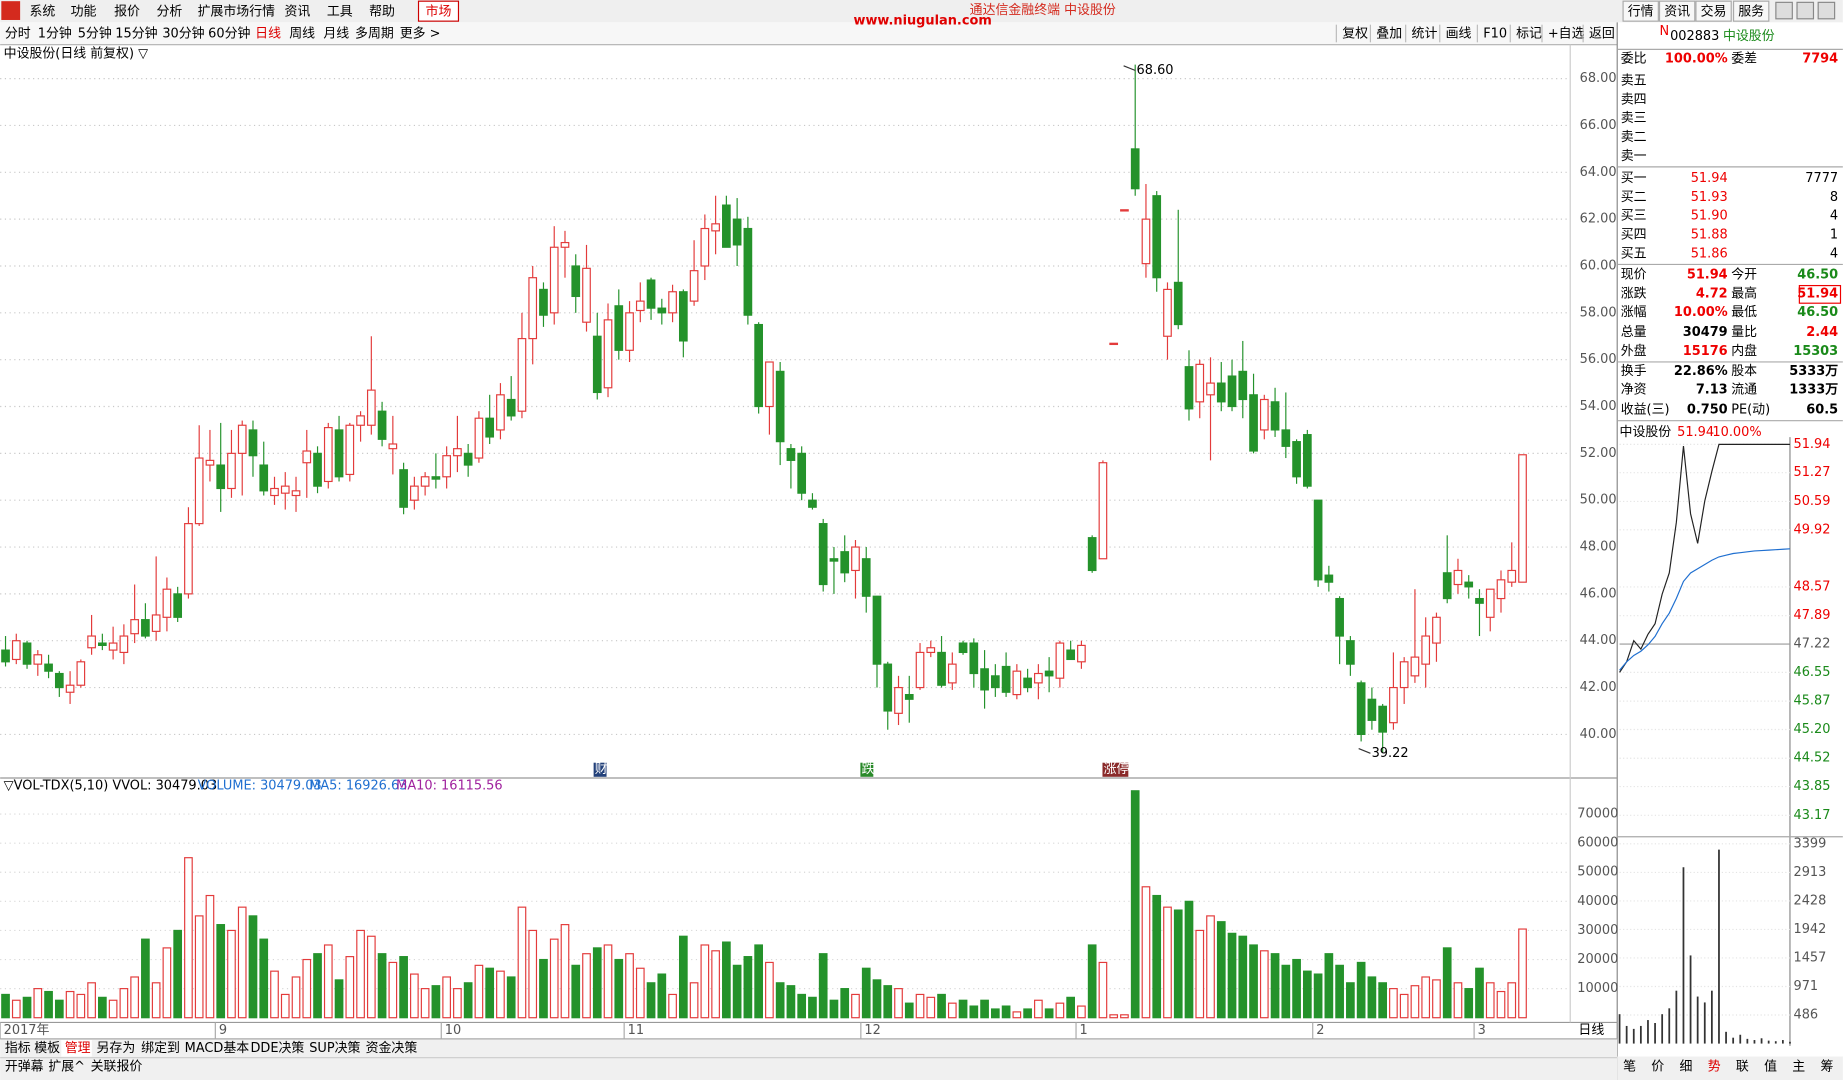 This screenshot has height=1080, width=1843. I want to click on right-tab: 细, so click(1685, 1067).